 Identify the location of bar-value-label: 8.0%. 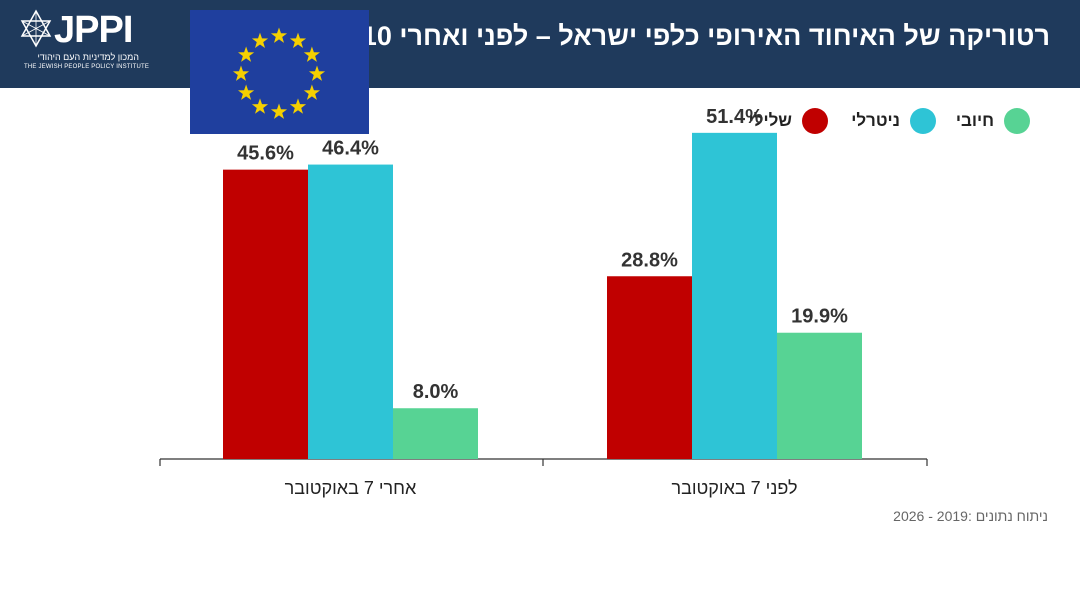
(436, 392).